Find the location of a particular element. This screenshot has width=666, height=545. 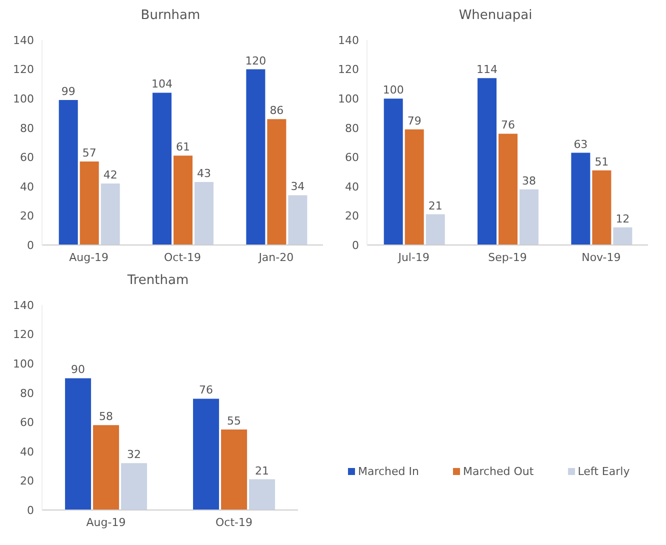

data-label: 86 is located at coordinates (277, 111).